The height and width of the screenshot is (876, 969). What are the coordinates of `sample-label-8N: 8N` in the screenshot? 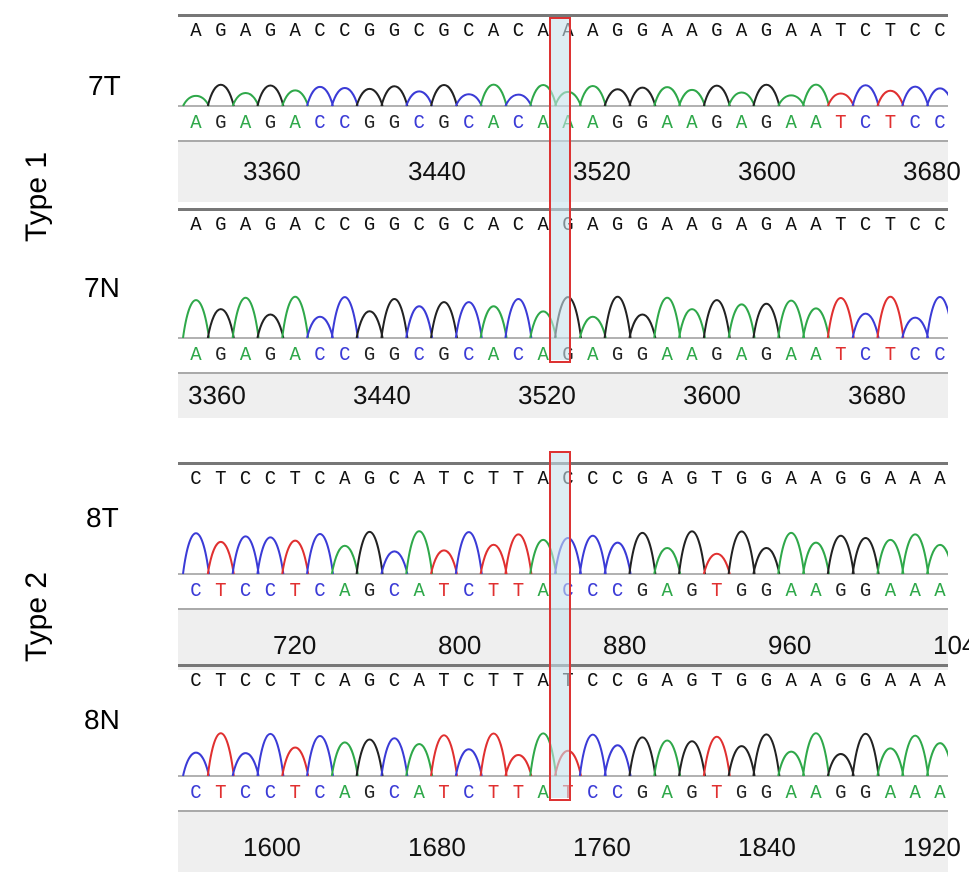 It's located at (102, 719).